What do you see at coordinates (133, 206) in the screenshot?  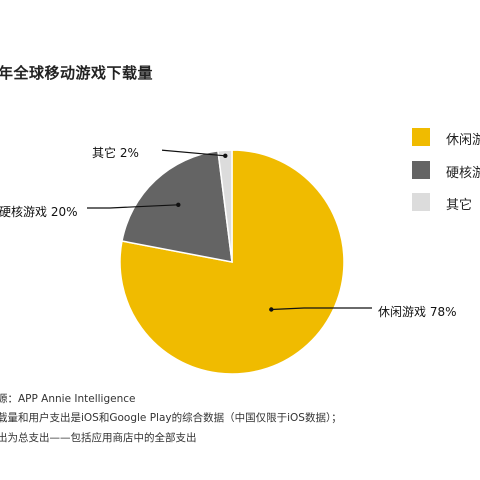 I see `callout-line-hardcore` at bounding box center [133, 206].